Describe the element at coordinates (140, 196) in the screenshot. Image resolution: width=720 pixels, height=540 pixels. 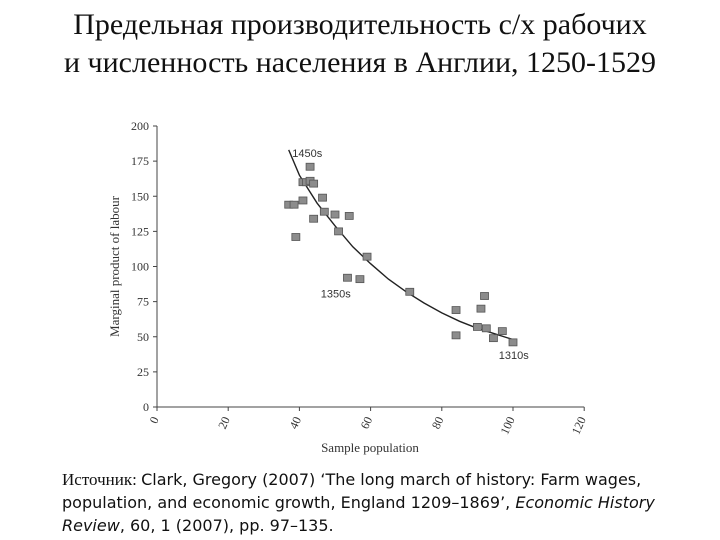
I see `y-tick-label: 150` at that location.